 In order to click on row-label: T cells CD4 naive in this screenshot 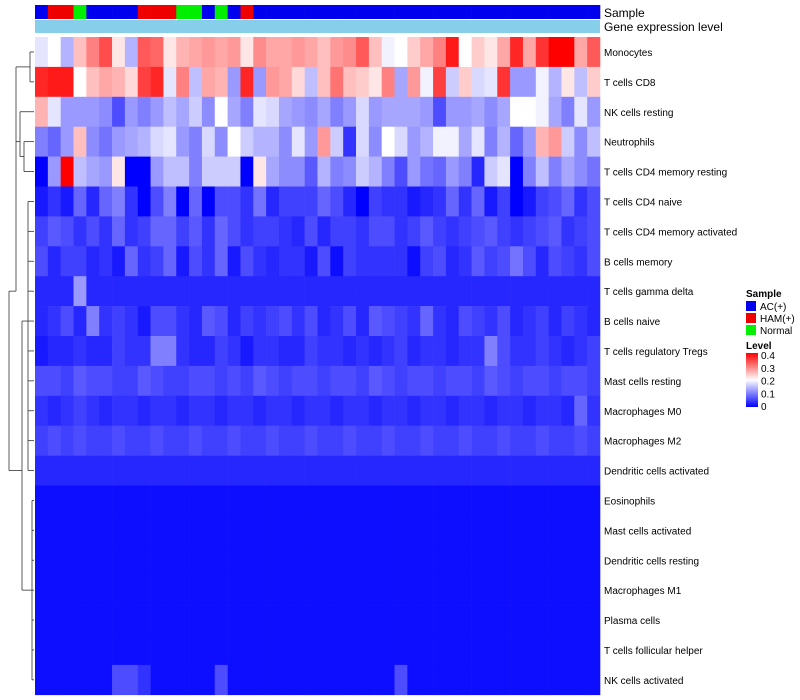, I will do `click(643, 202)`.